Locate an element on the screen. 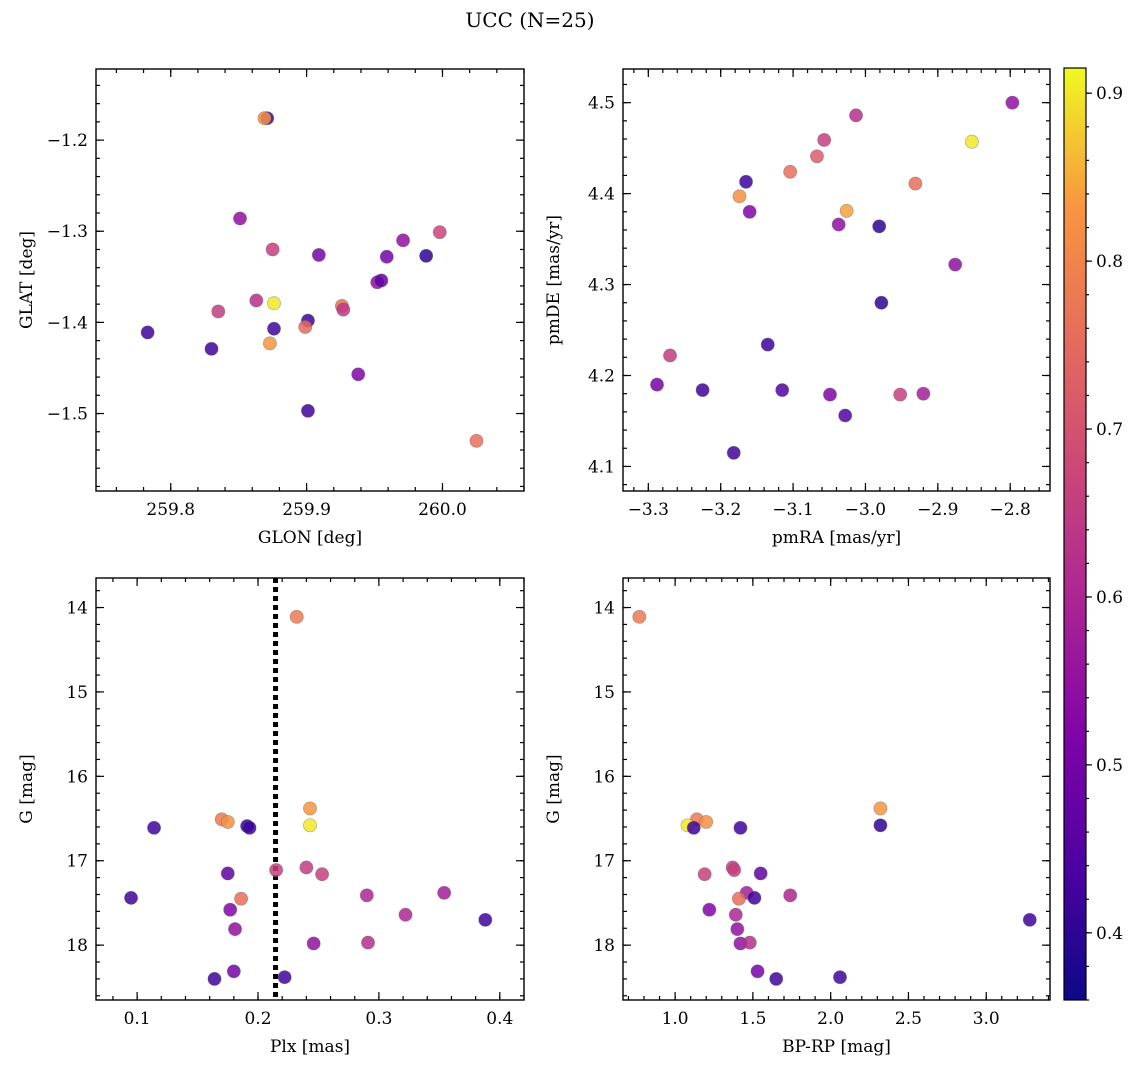 This screenshot has width=1136, height=1072. colorbar-gradient is located at coordinates (1075, 534).